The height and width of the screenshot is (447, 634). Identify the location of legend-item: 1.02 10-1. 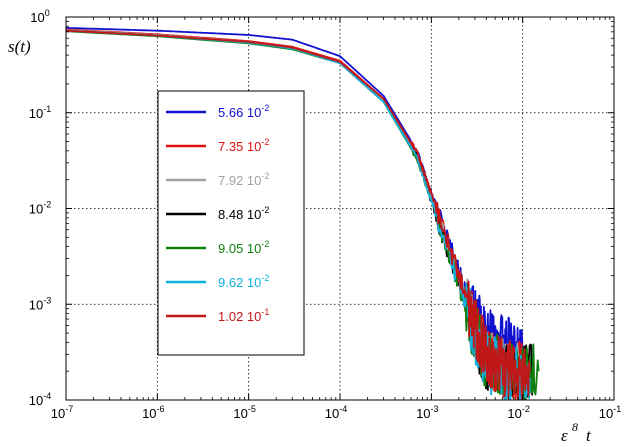
(217, 315).